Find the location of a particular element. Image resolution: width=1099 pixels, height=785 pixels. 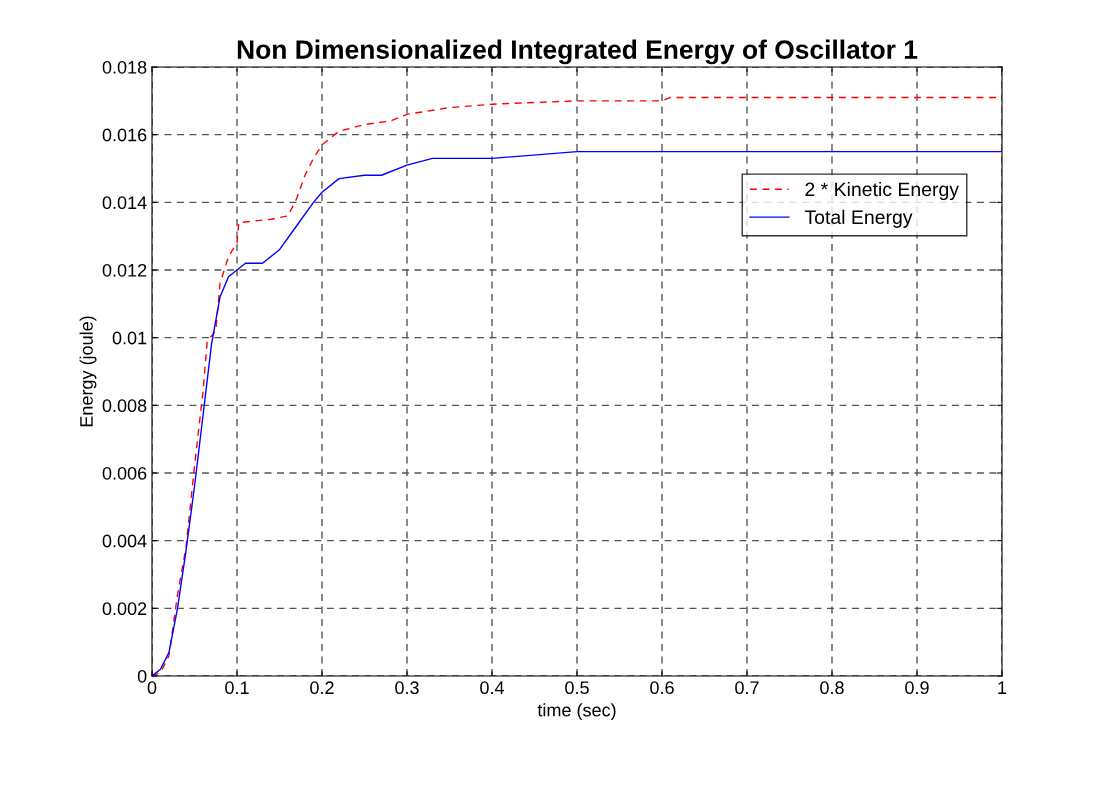

y-tick-label: 0.002 is located at coordinates (124, 609).